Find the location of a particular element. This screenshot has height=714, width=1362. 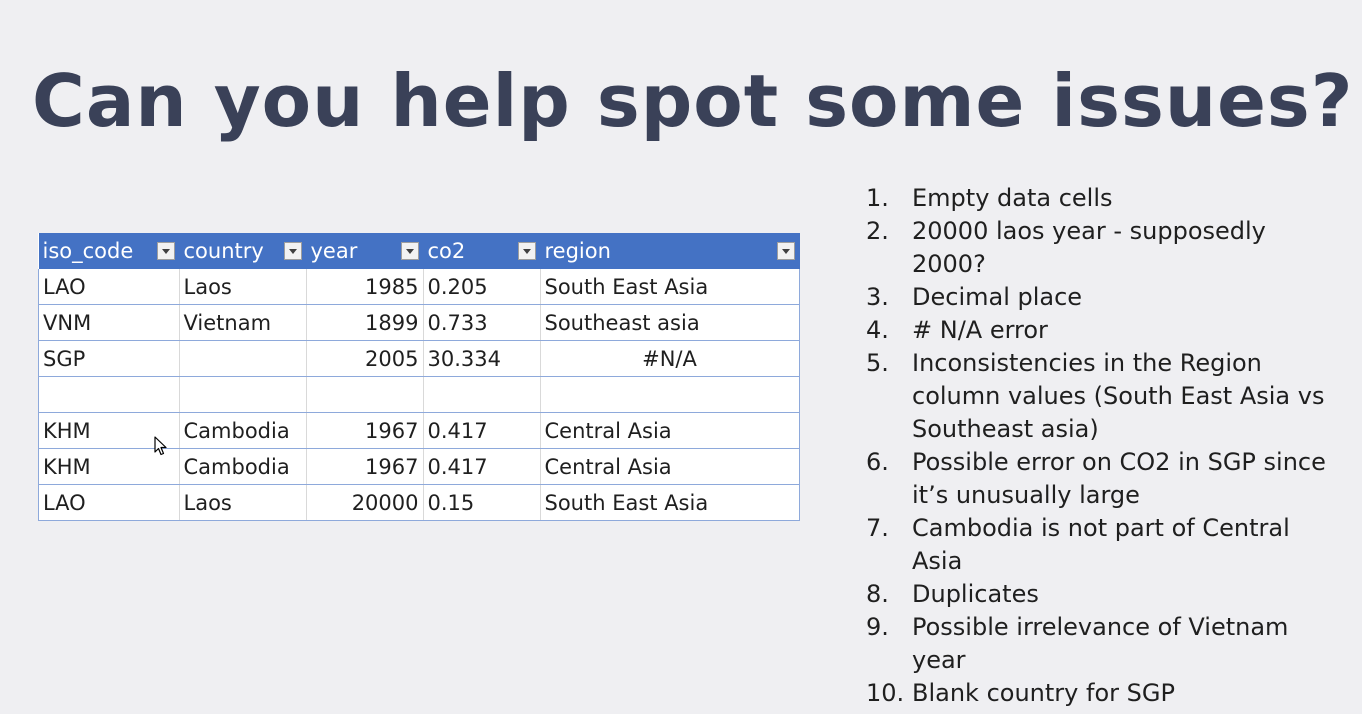

list-text: Empty data cells is located at coordinates (1012, 198).